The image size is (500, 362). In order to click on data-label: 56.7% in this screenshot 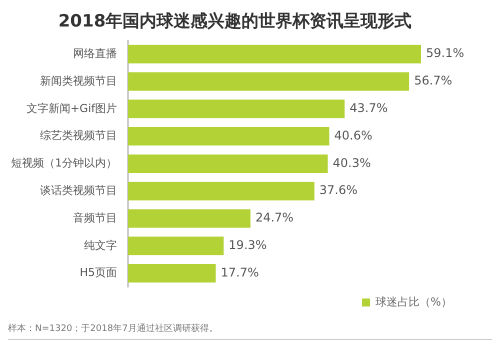, I will do `click(433, 81)`.